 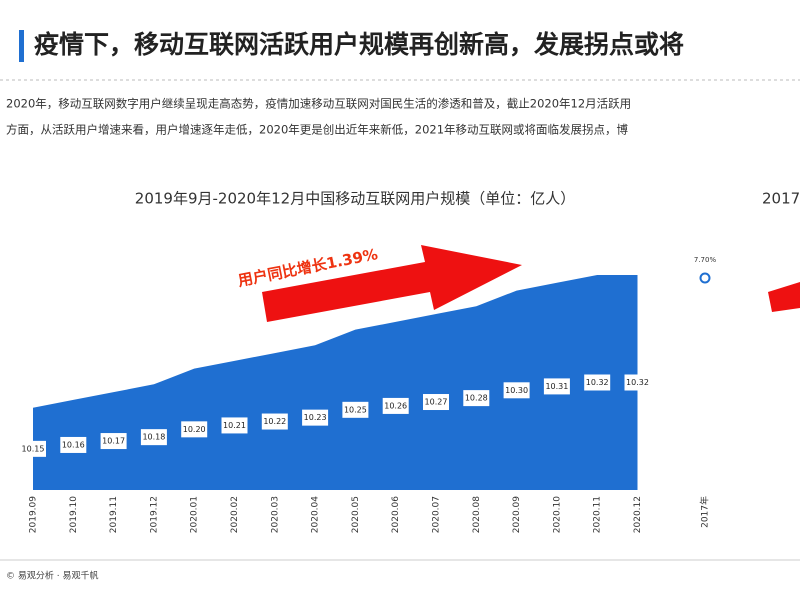 What do you see at coordinates (114, 514) in the screenshot?
I see `x-tick-label: 2019.11` at bounding box center [114, 514].